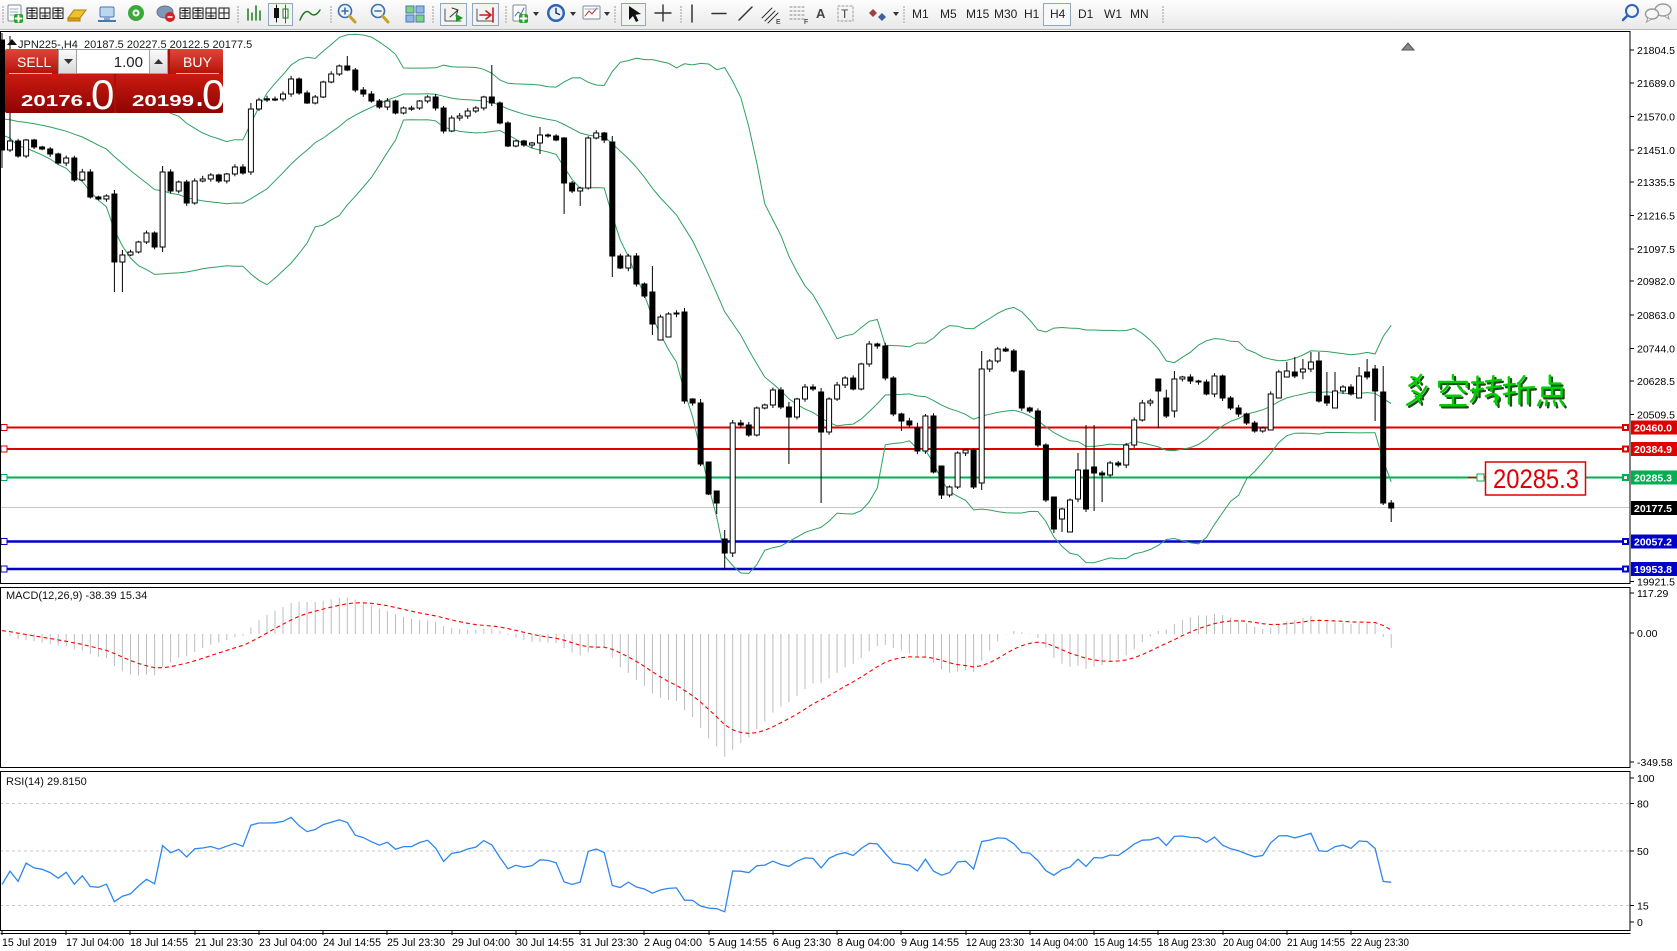 The width and height of the screenshot is (1677, 951). Describe the element at coordinates (352, 943) in the screenshot. I see `svg-text: 24 Jul 14:55` at that location.